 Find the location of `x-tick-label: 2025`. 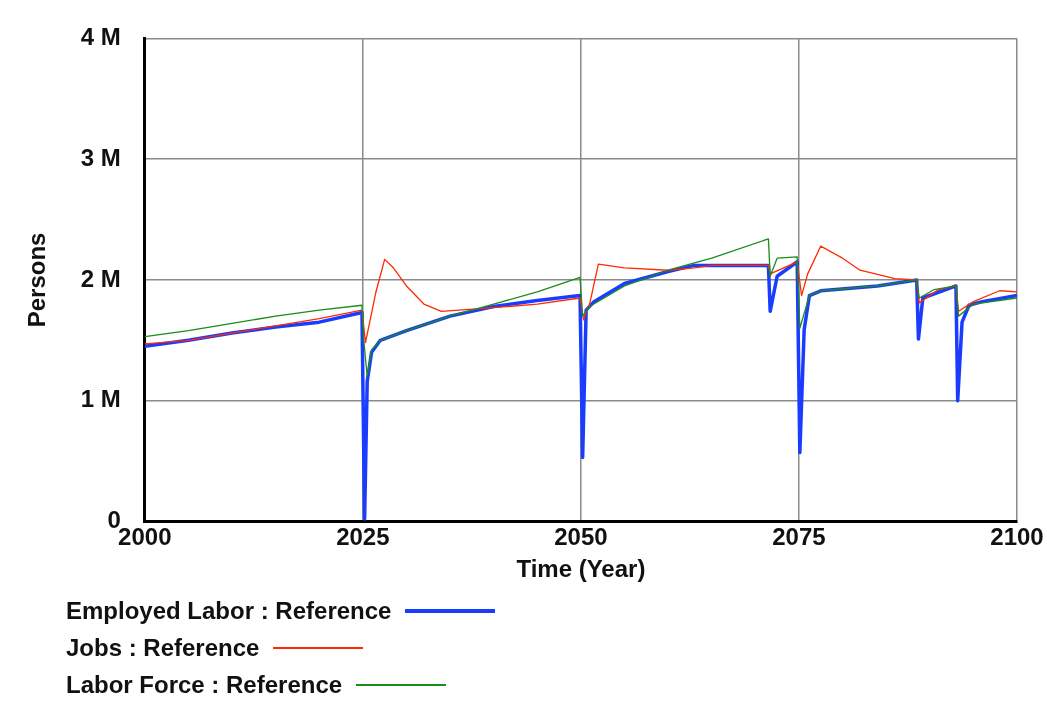

x-tick-label: 2025 is located at coordinates (363, 537).